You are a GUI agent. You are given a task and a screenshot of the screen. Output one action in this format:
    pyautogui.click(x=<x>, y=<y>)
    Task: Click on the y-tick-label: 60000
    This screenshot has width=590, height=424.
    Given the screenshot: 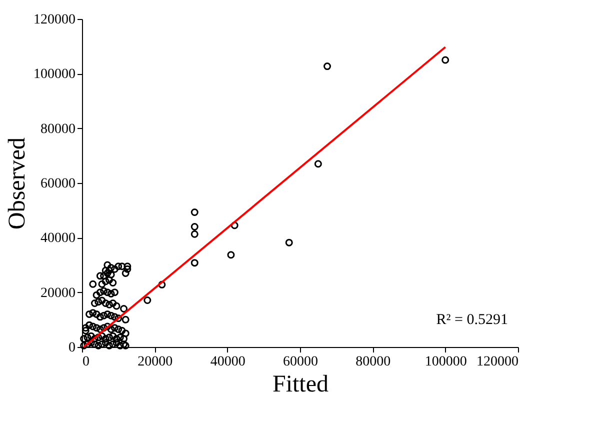 What is the action you would take?
    pyautogui.click(x=58, y=184)
    